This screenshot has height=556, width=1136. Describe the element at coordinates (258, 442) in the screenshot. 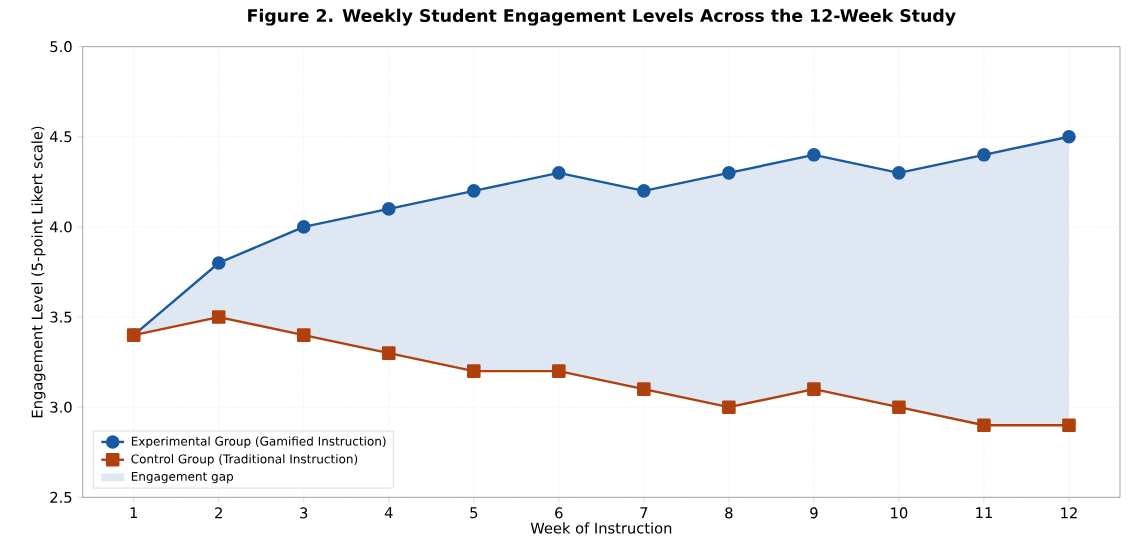

I see `legend-label: Experimental Group (Gamified Instruction)` at that location.